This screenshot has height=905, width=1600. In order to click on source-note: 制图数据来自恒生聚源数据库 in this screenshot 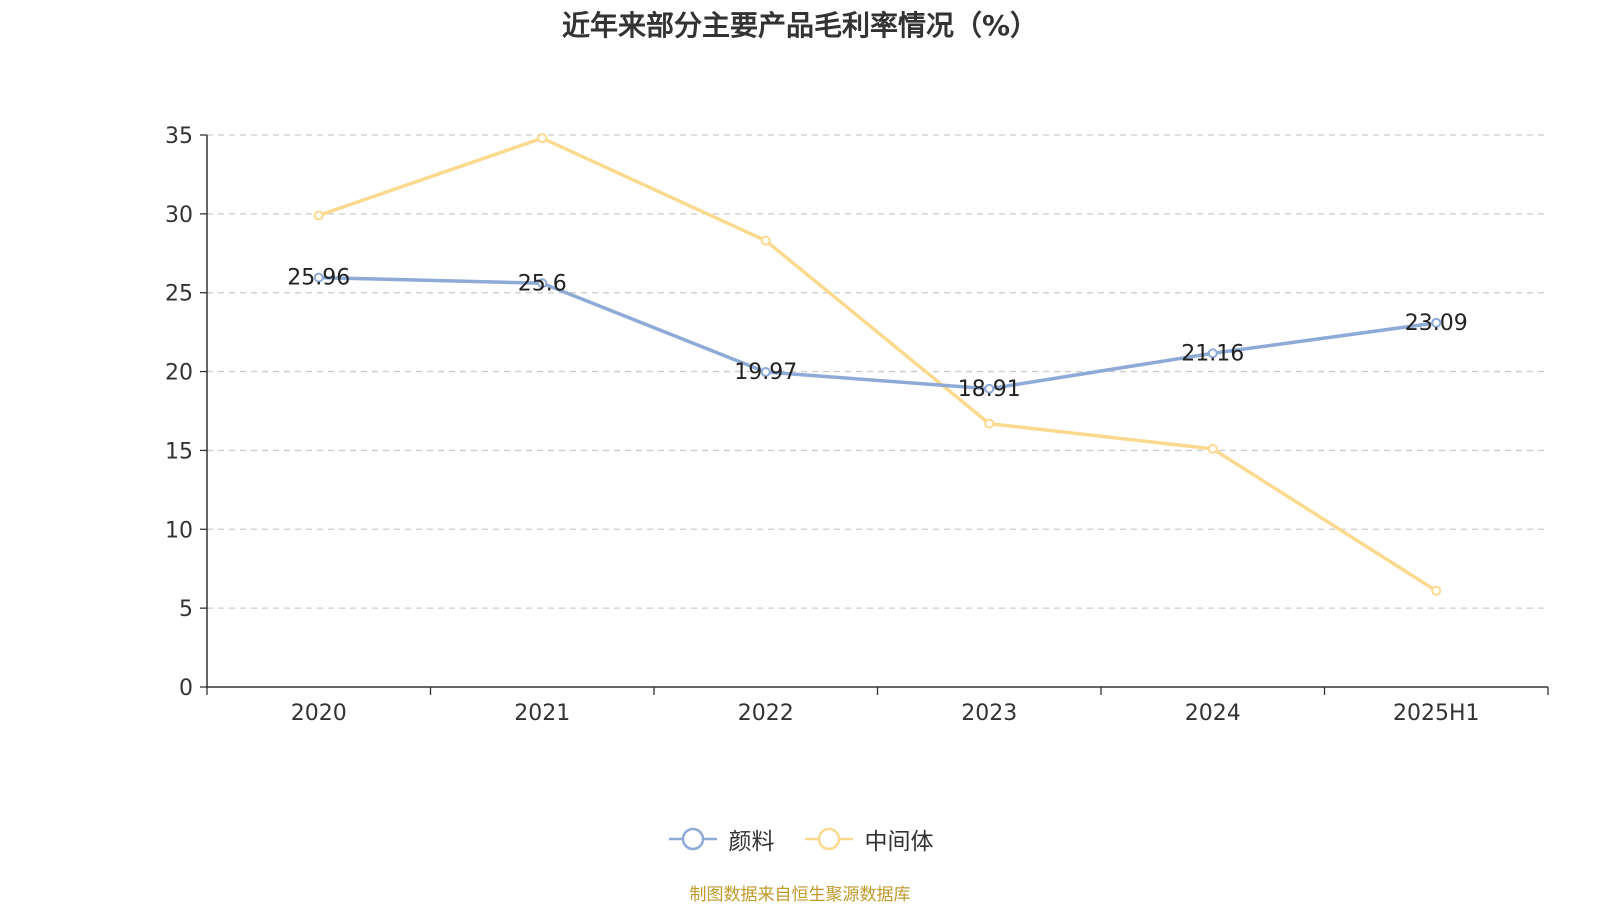, I will do `click(800, 895)`.